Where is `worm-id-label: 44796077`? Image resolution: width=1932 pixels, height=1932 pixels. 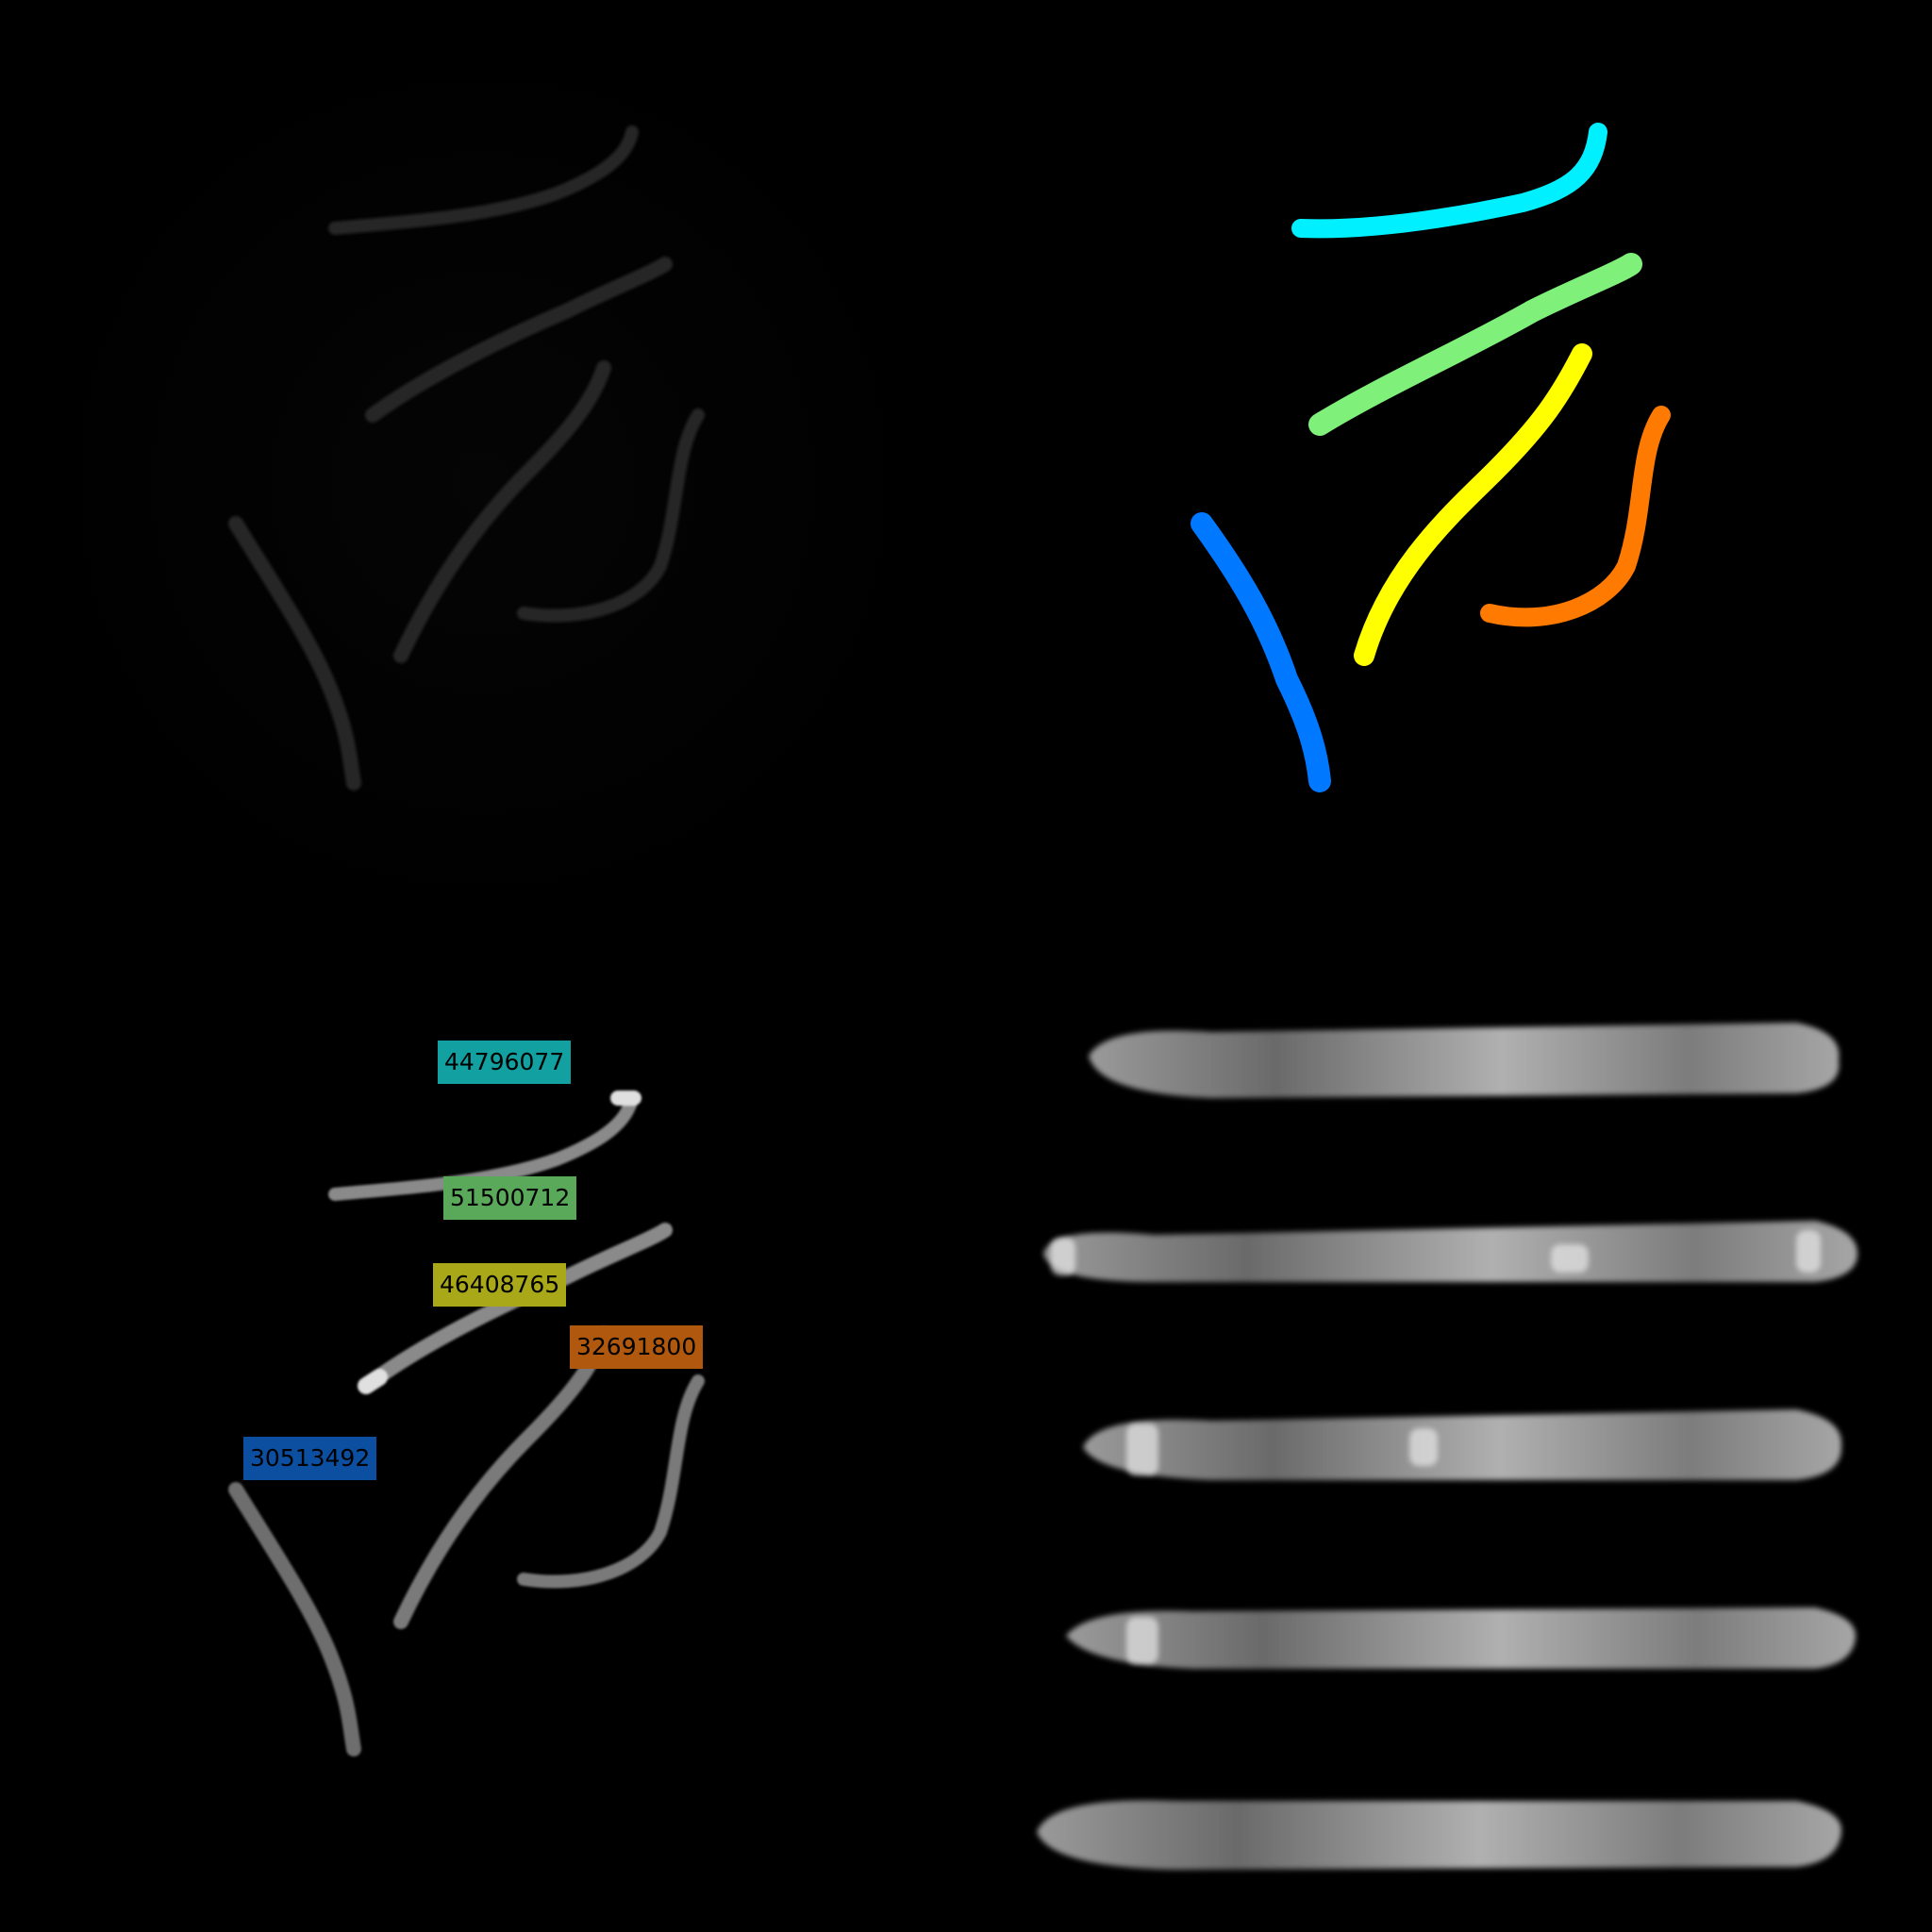 worm-id-label: 44796077 is located at coordinates (505, 1062).